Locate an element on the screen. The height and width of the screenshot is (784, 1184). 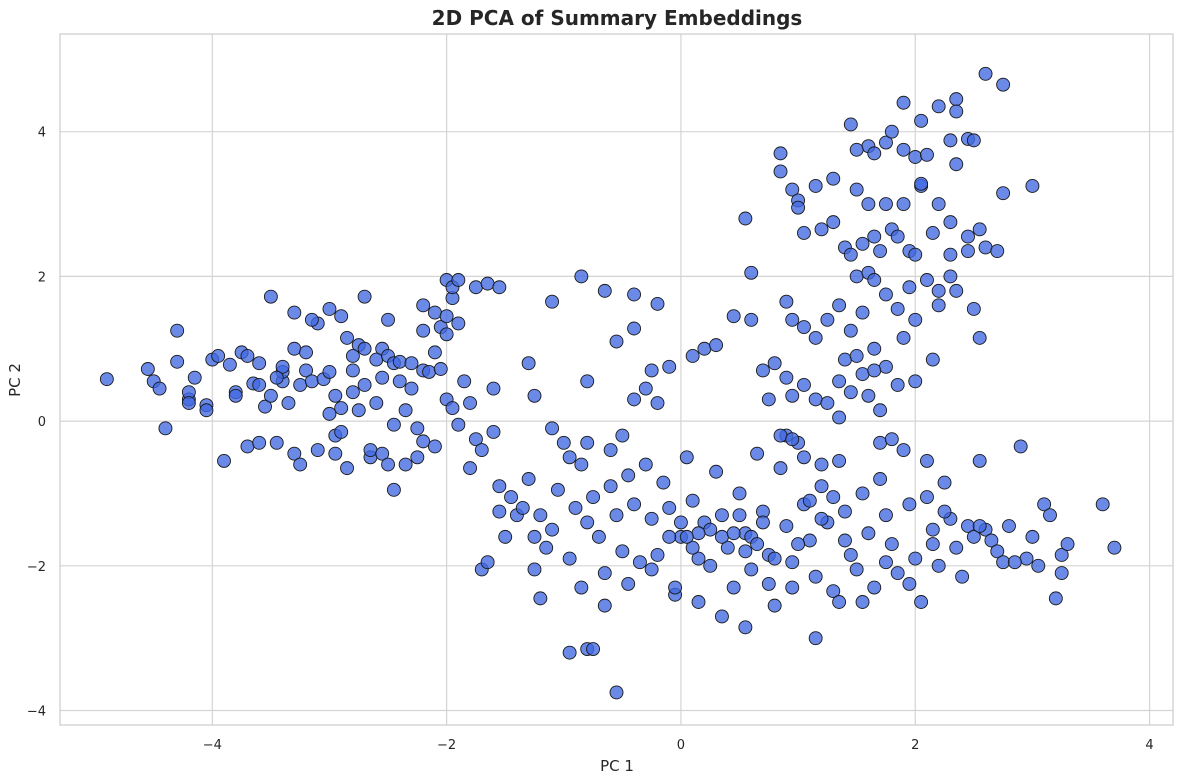
y-tick-label: 0 is located at coordinates (42, 422).